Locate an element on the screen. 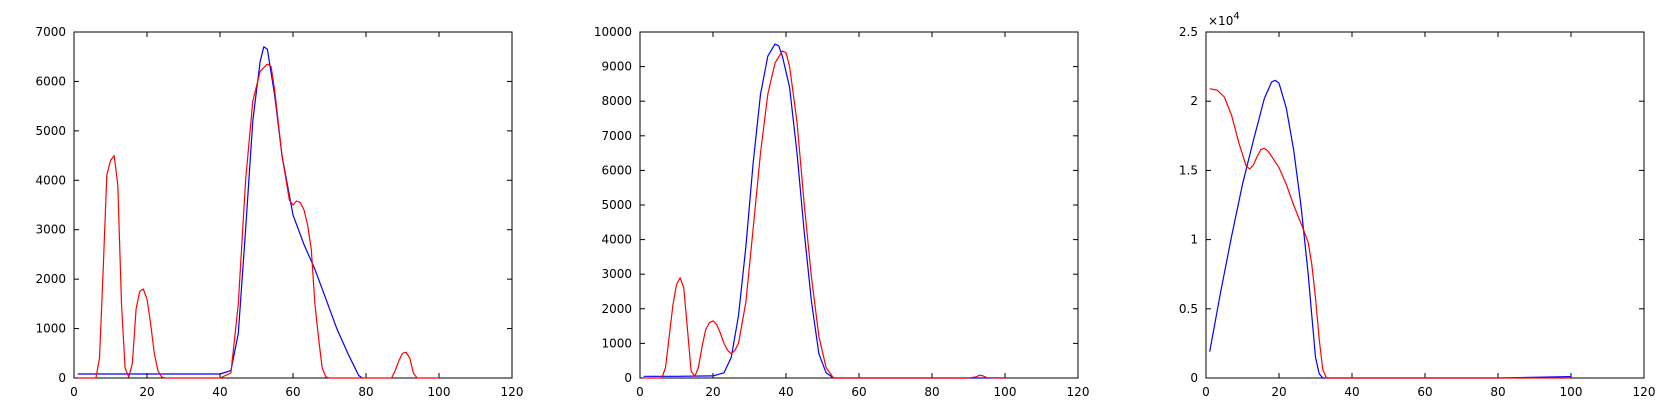 The image size is (1680, 420). y-tick-label: 2 is located at coordinates (1194, 101).